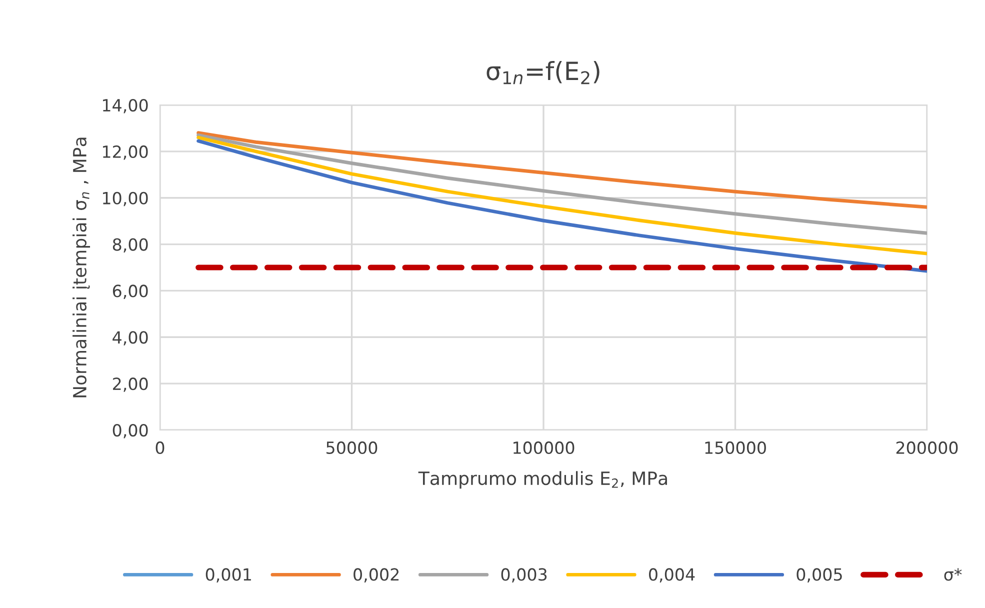 The image size is (985, 608). Describe the element at coordinates (130, 431) in the screenshot. I see `y-tick-label: 0,00` at that location.